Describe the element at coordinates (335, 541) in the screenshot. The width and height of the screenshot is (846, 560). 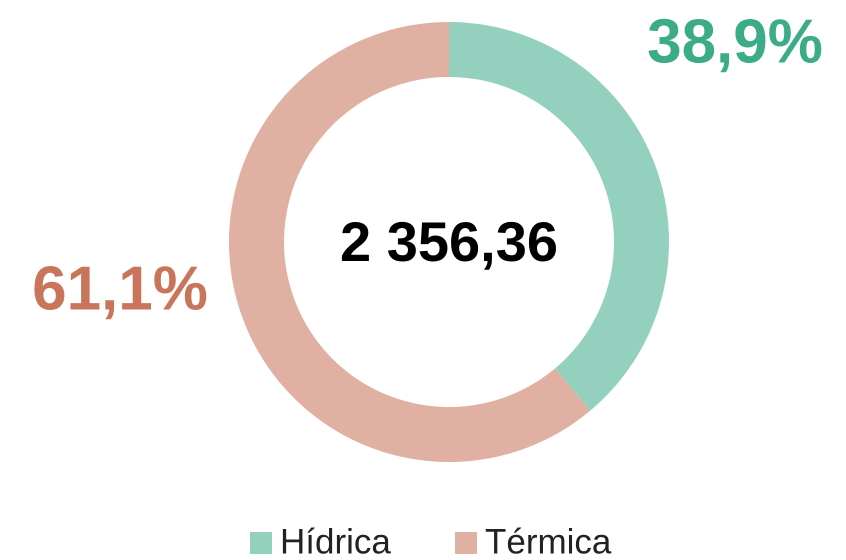
I see `legend-label: Hídrica` at that location.